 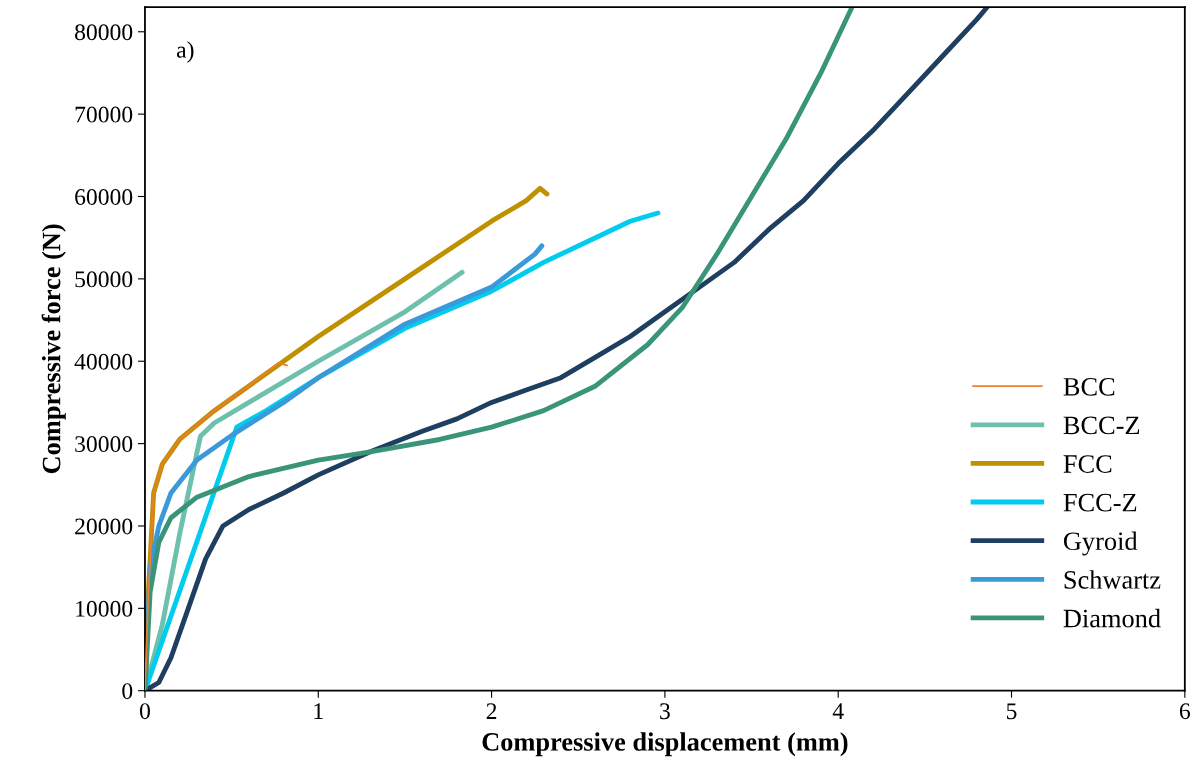 I want to click on y-tick-label: 60000, so click(x=104, y=196).